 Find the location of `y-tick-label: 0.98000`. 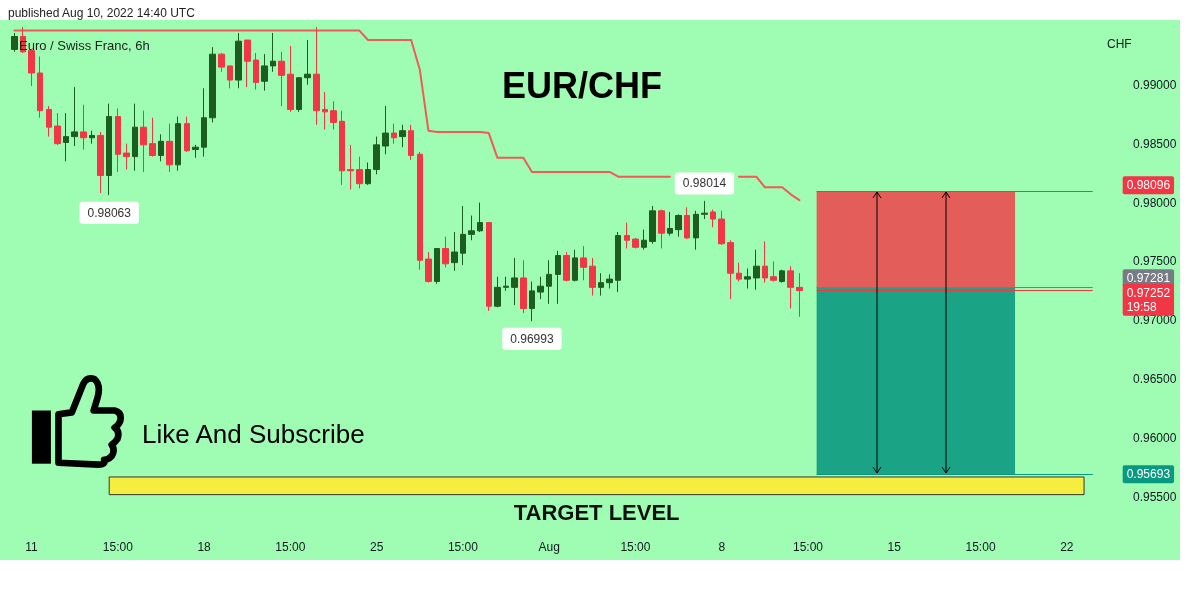

y-tick-label: 0.98000 is located at coordinates (1155, 202).